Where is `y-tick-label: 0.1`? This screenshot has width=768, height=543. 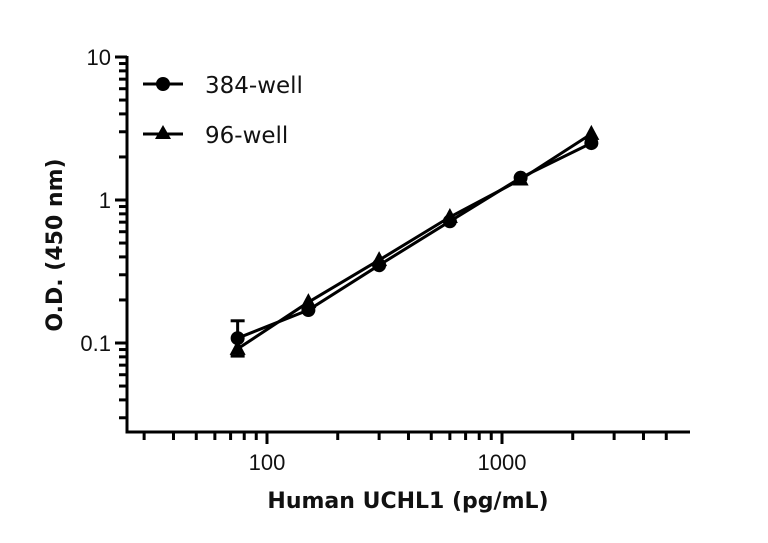
y-tick-label: 0.1 is located at coordinates (95, 343).